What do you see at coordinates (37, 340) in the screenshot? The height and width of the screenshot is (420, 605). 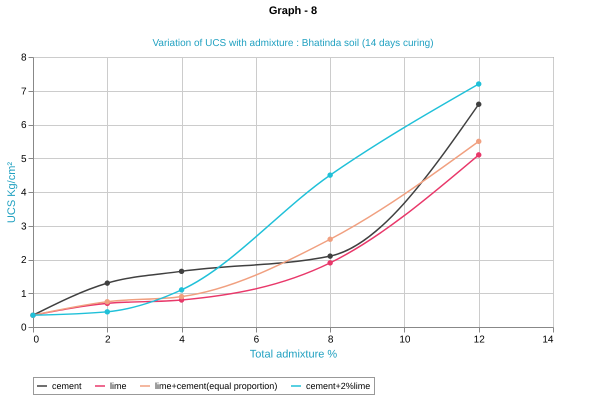 I see `x-tick-label: 0` at bounding box center [37, 340].